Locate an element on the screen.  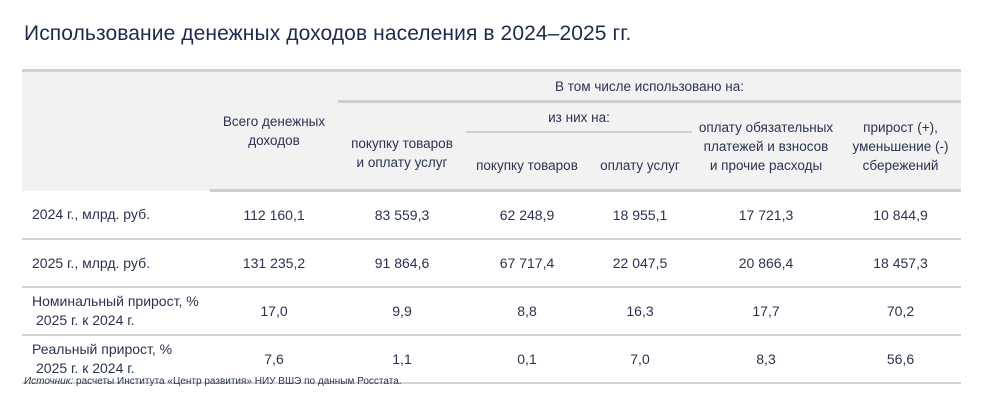
cell-total-income: 7,6 is located at coordinates (274, 359).